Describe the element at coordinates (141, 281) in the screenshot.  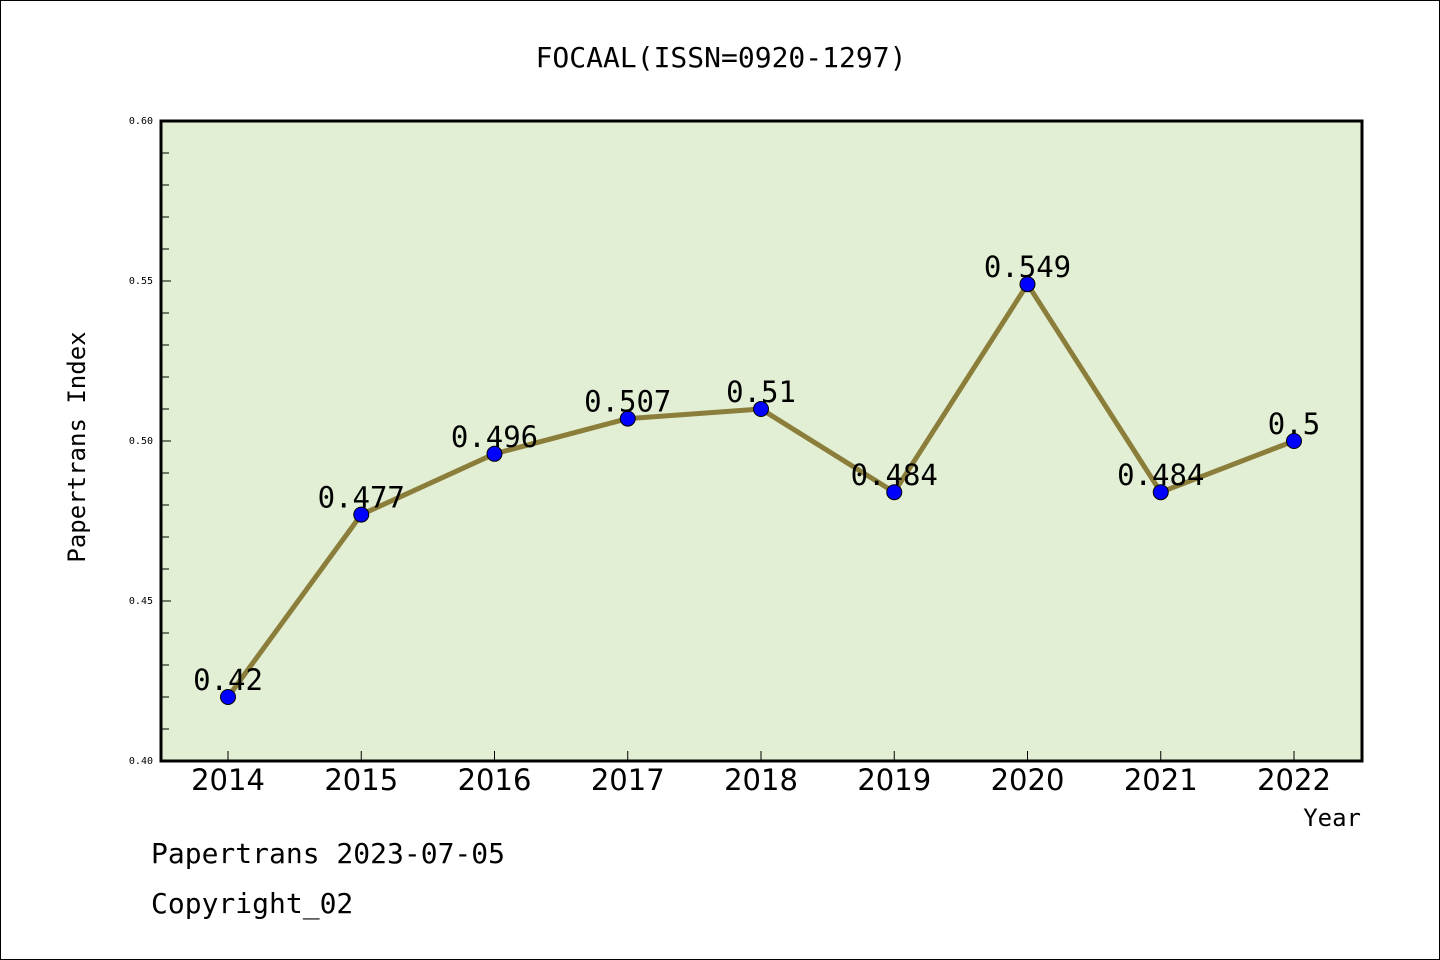
I see `y-tick-label: 0.55` at that location.